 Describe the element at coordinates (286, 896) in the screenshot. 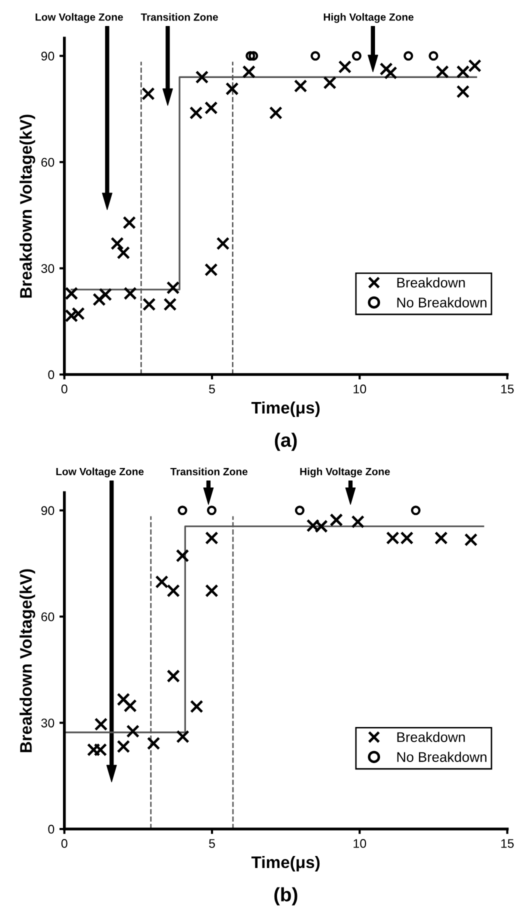

I see `text: (b)` at that location.